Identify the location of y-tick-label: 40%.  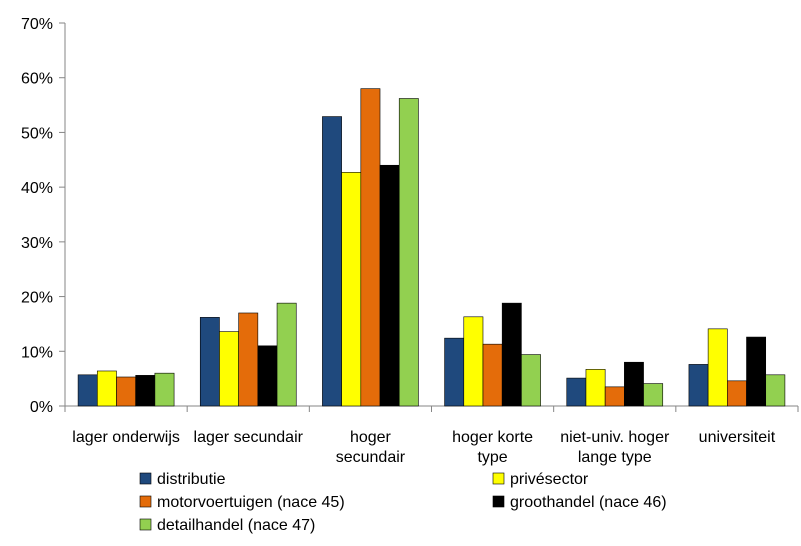
(37, 188).